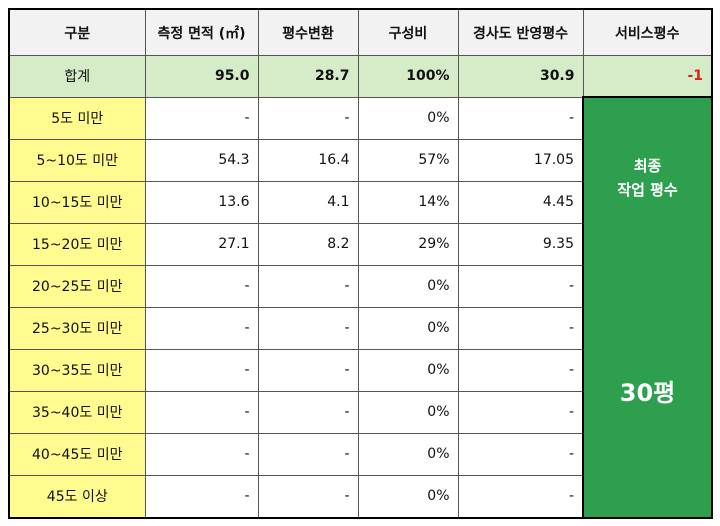  I want to click on final-work-pyeong-cell: 최종 작업 평수 30평, so click(647, 307).